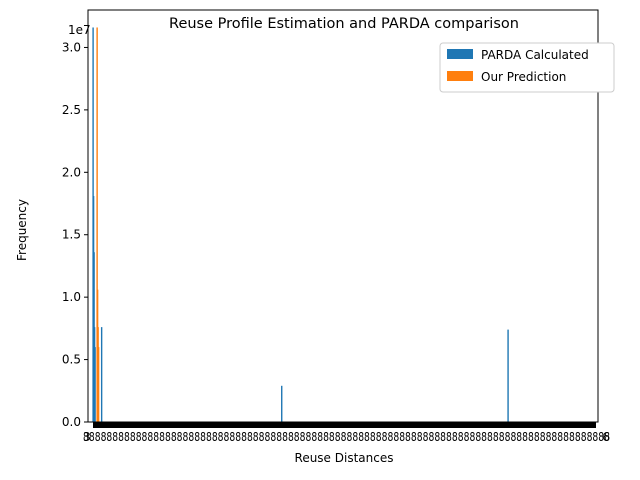  Describe the element at coordinates (87, 437) in the screenshot. I see `x-tick-label-first: 3` at that location.